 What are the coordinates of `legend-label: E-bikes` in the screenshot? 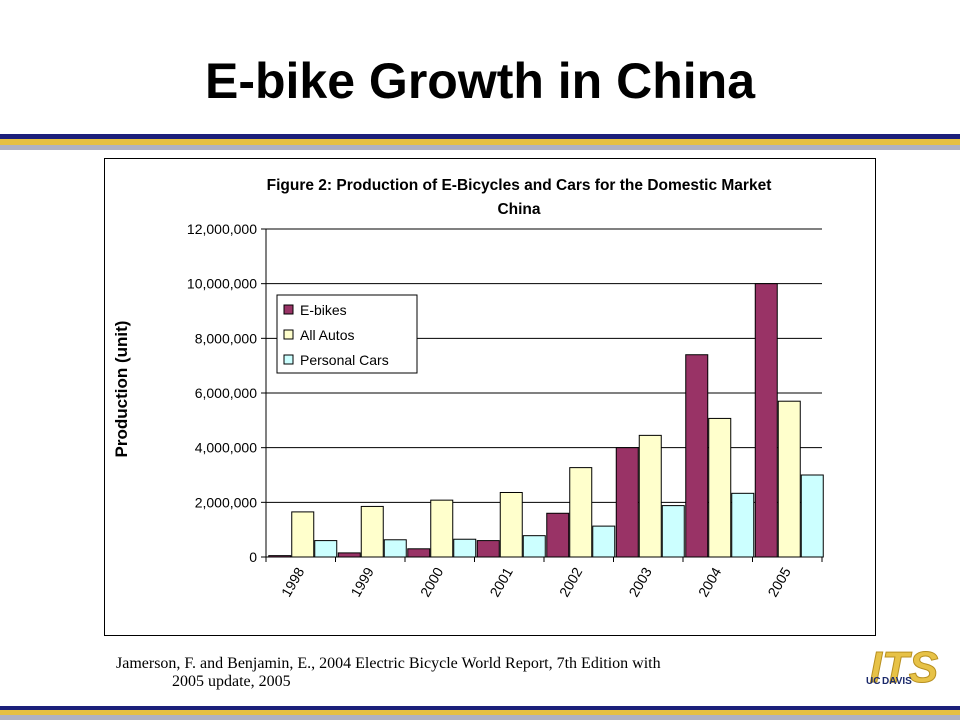 It's located at (323, 310).